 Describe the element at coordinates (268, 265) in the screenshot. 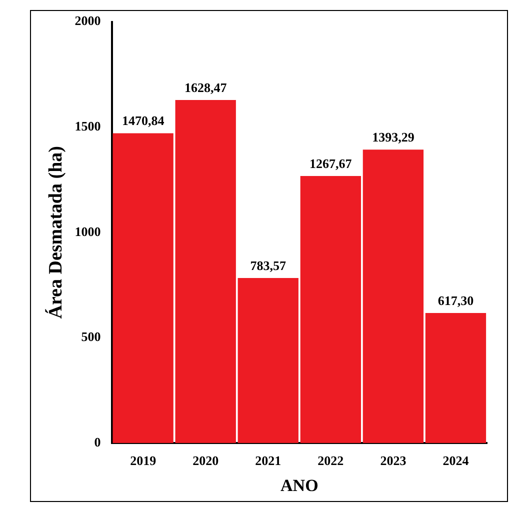

I see `data-label: 783,57` at that location.